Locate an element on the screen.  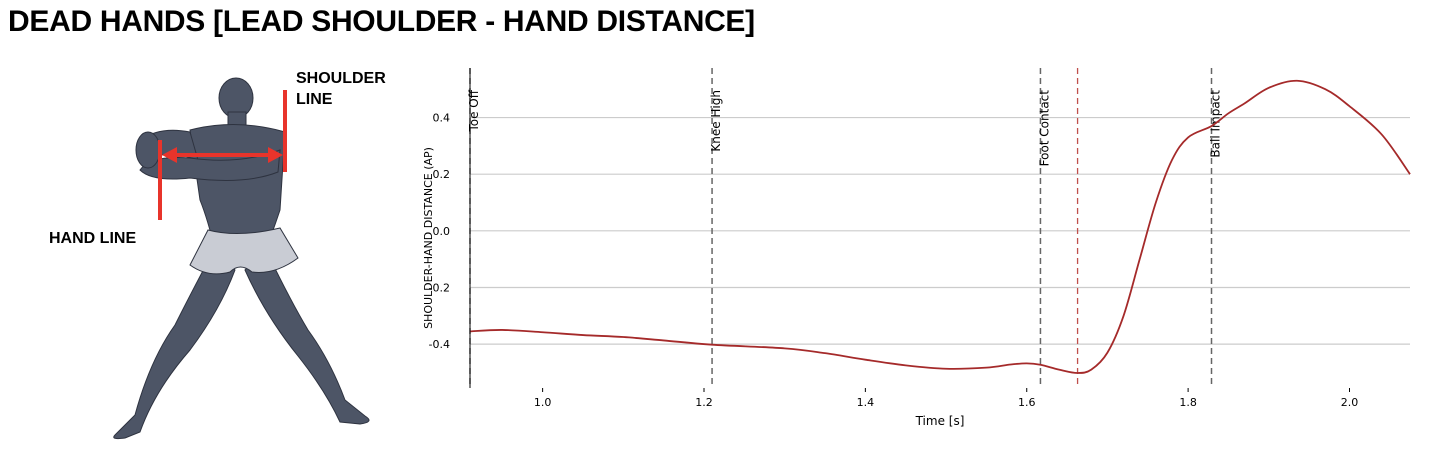
distance-arrow-left-head is located at coordinates (169, 155).